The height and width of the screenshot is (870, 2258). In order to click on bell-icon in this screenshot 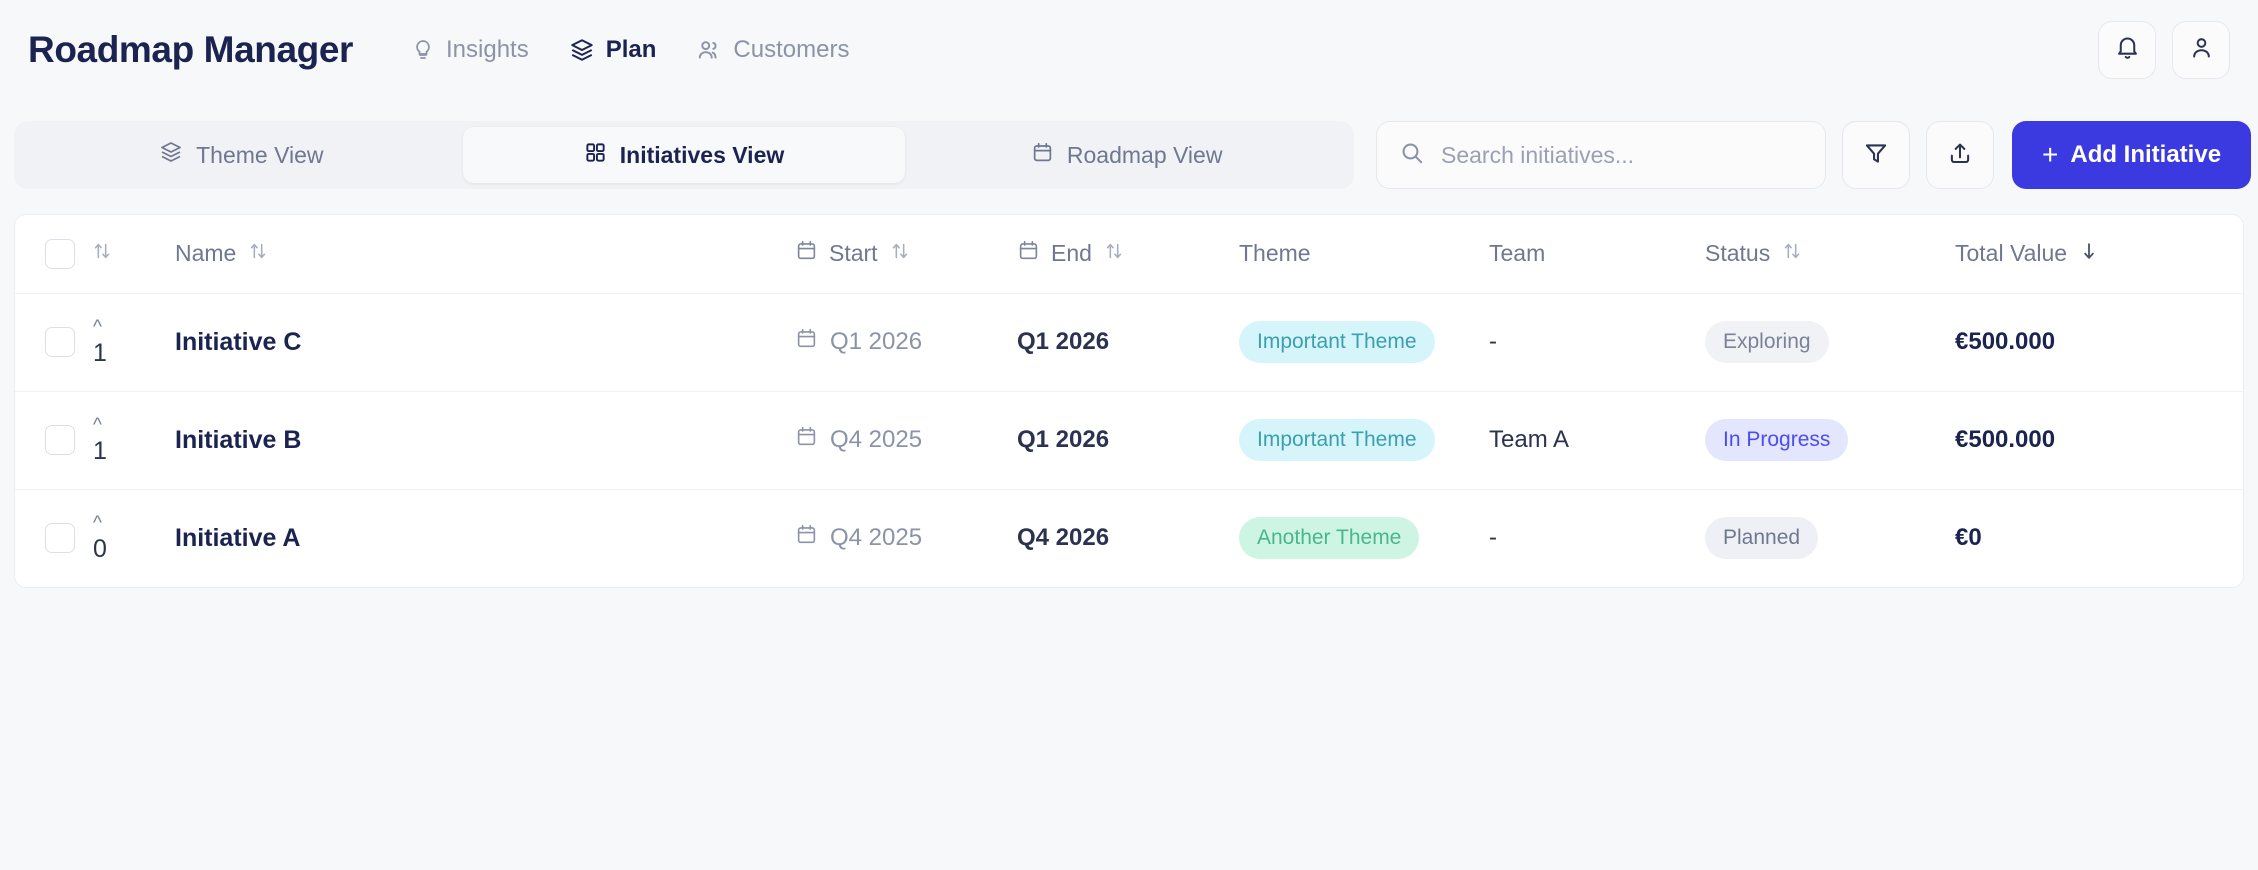, I will do `click(2127, 50)`.